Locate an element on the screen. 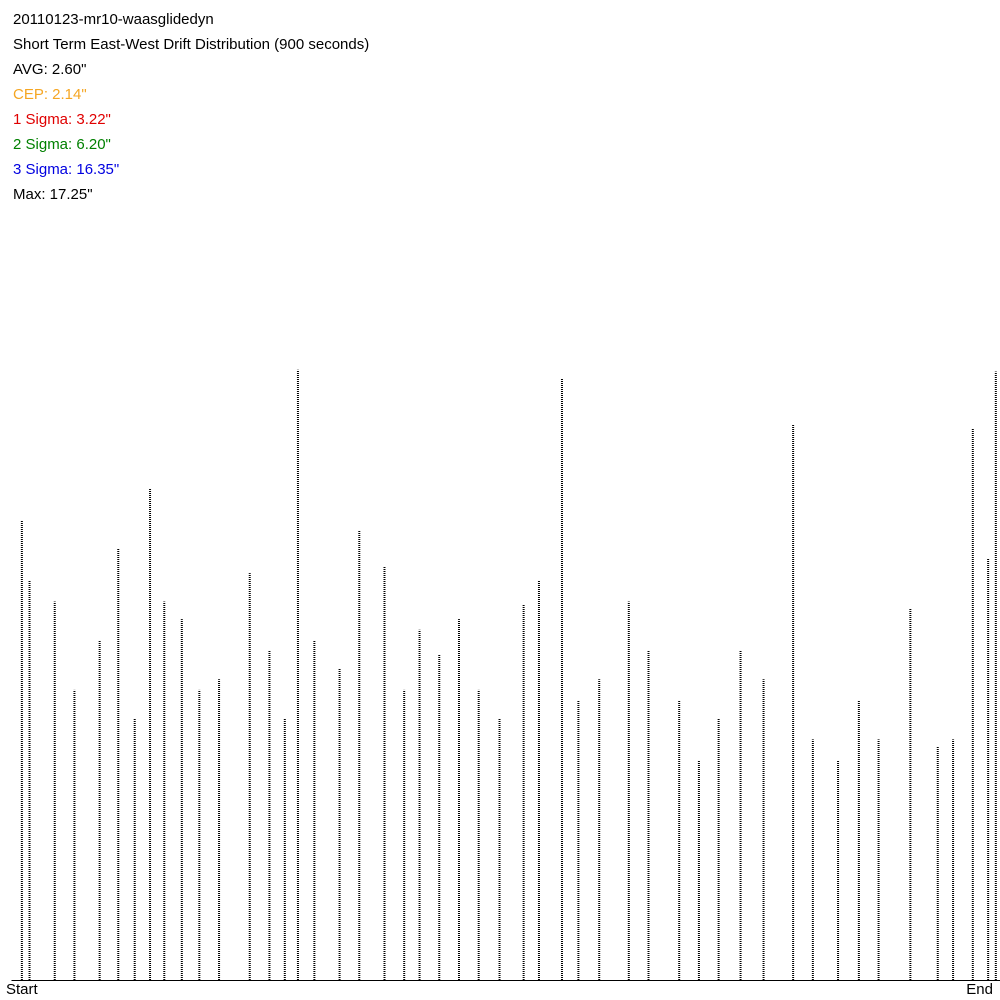 The width and height of the screenshot is (1000, 1000). x-tick-label: End is located at coordinates (979, 989).